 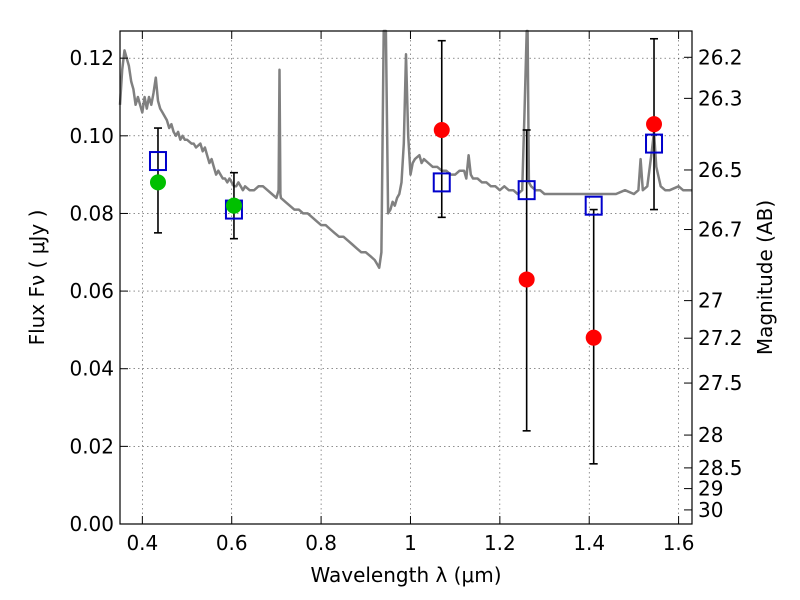 I want to click on right-axis-label: Magnitude (AB), so click(x=765, y=277).